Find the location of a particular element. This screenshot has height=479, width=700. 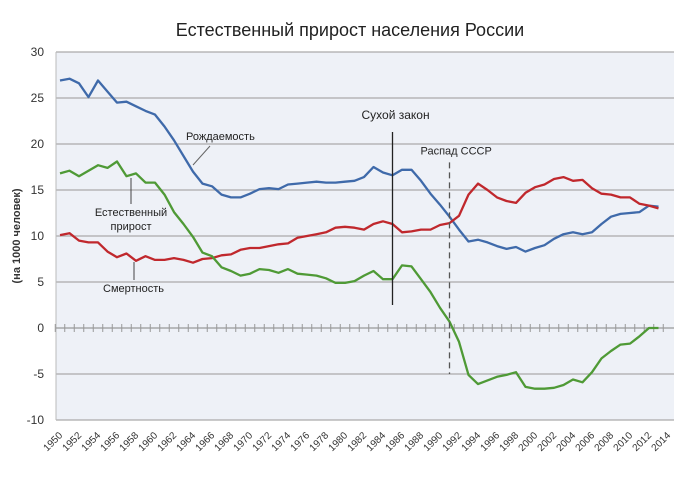

annotations: Сухой закон Распад СССР is located at coordinates (427, 241).